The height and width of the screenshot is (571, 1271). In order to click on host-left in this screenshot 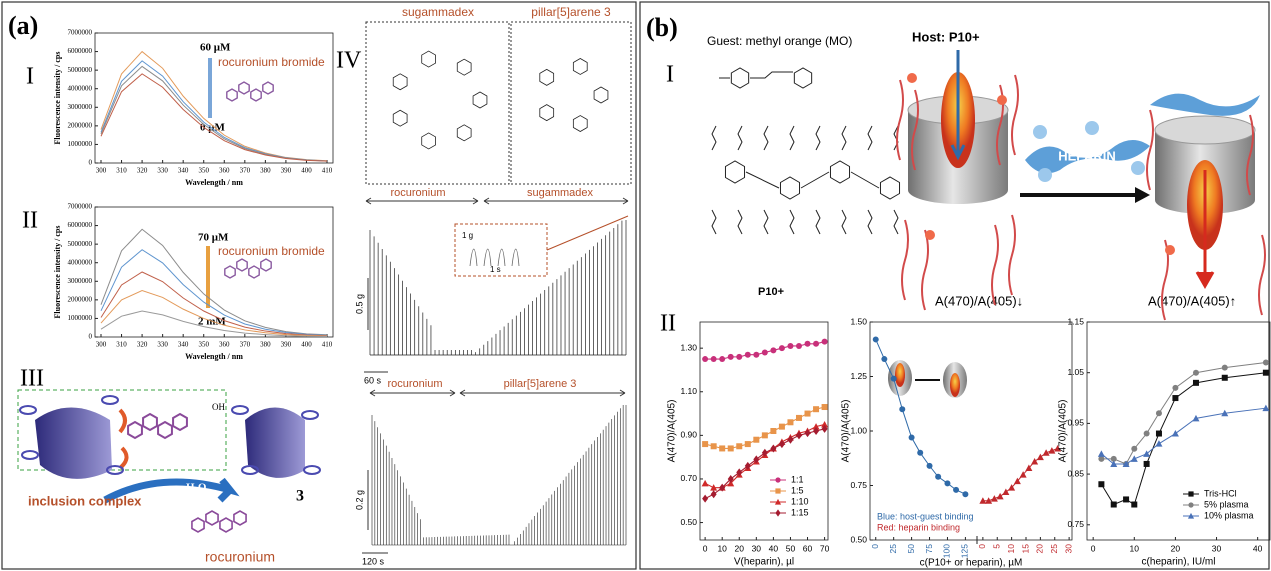, I will do `click(958, 127)`.